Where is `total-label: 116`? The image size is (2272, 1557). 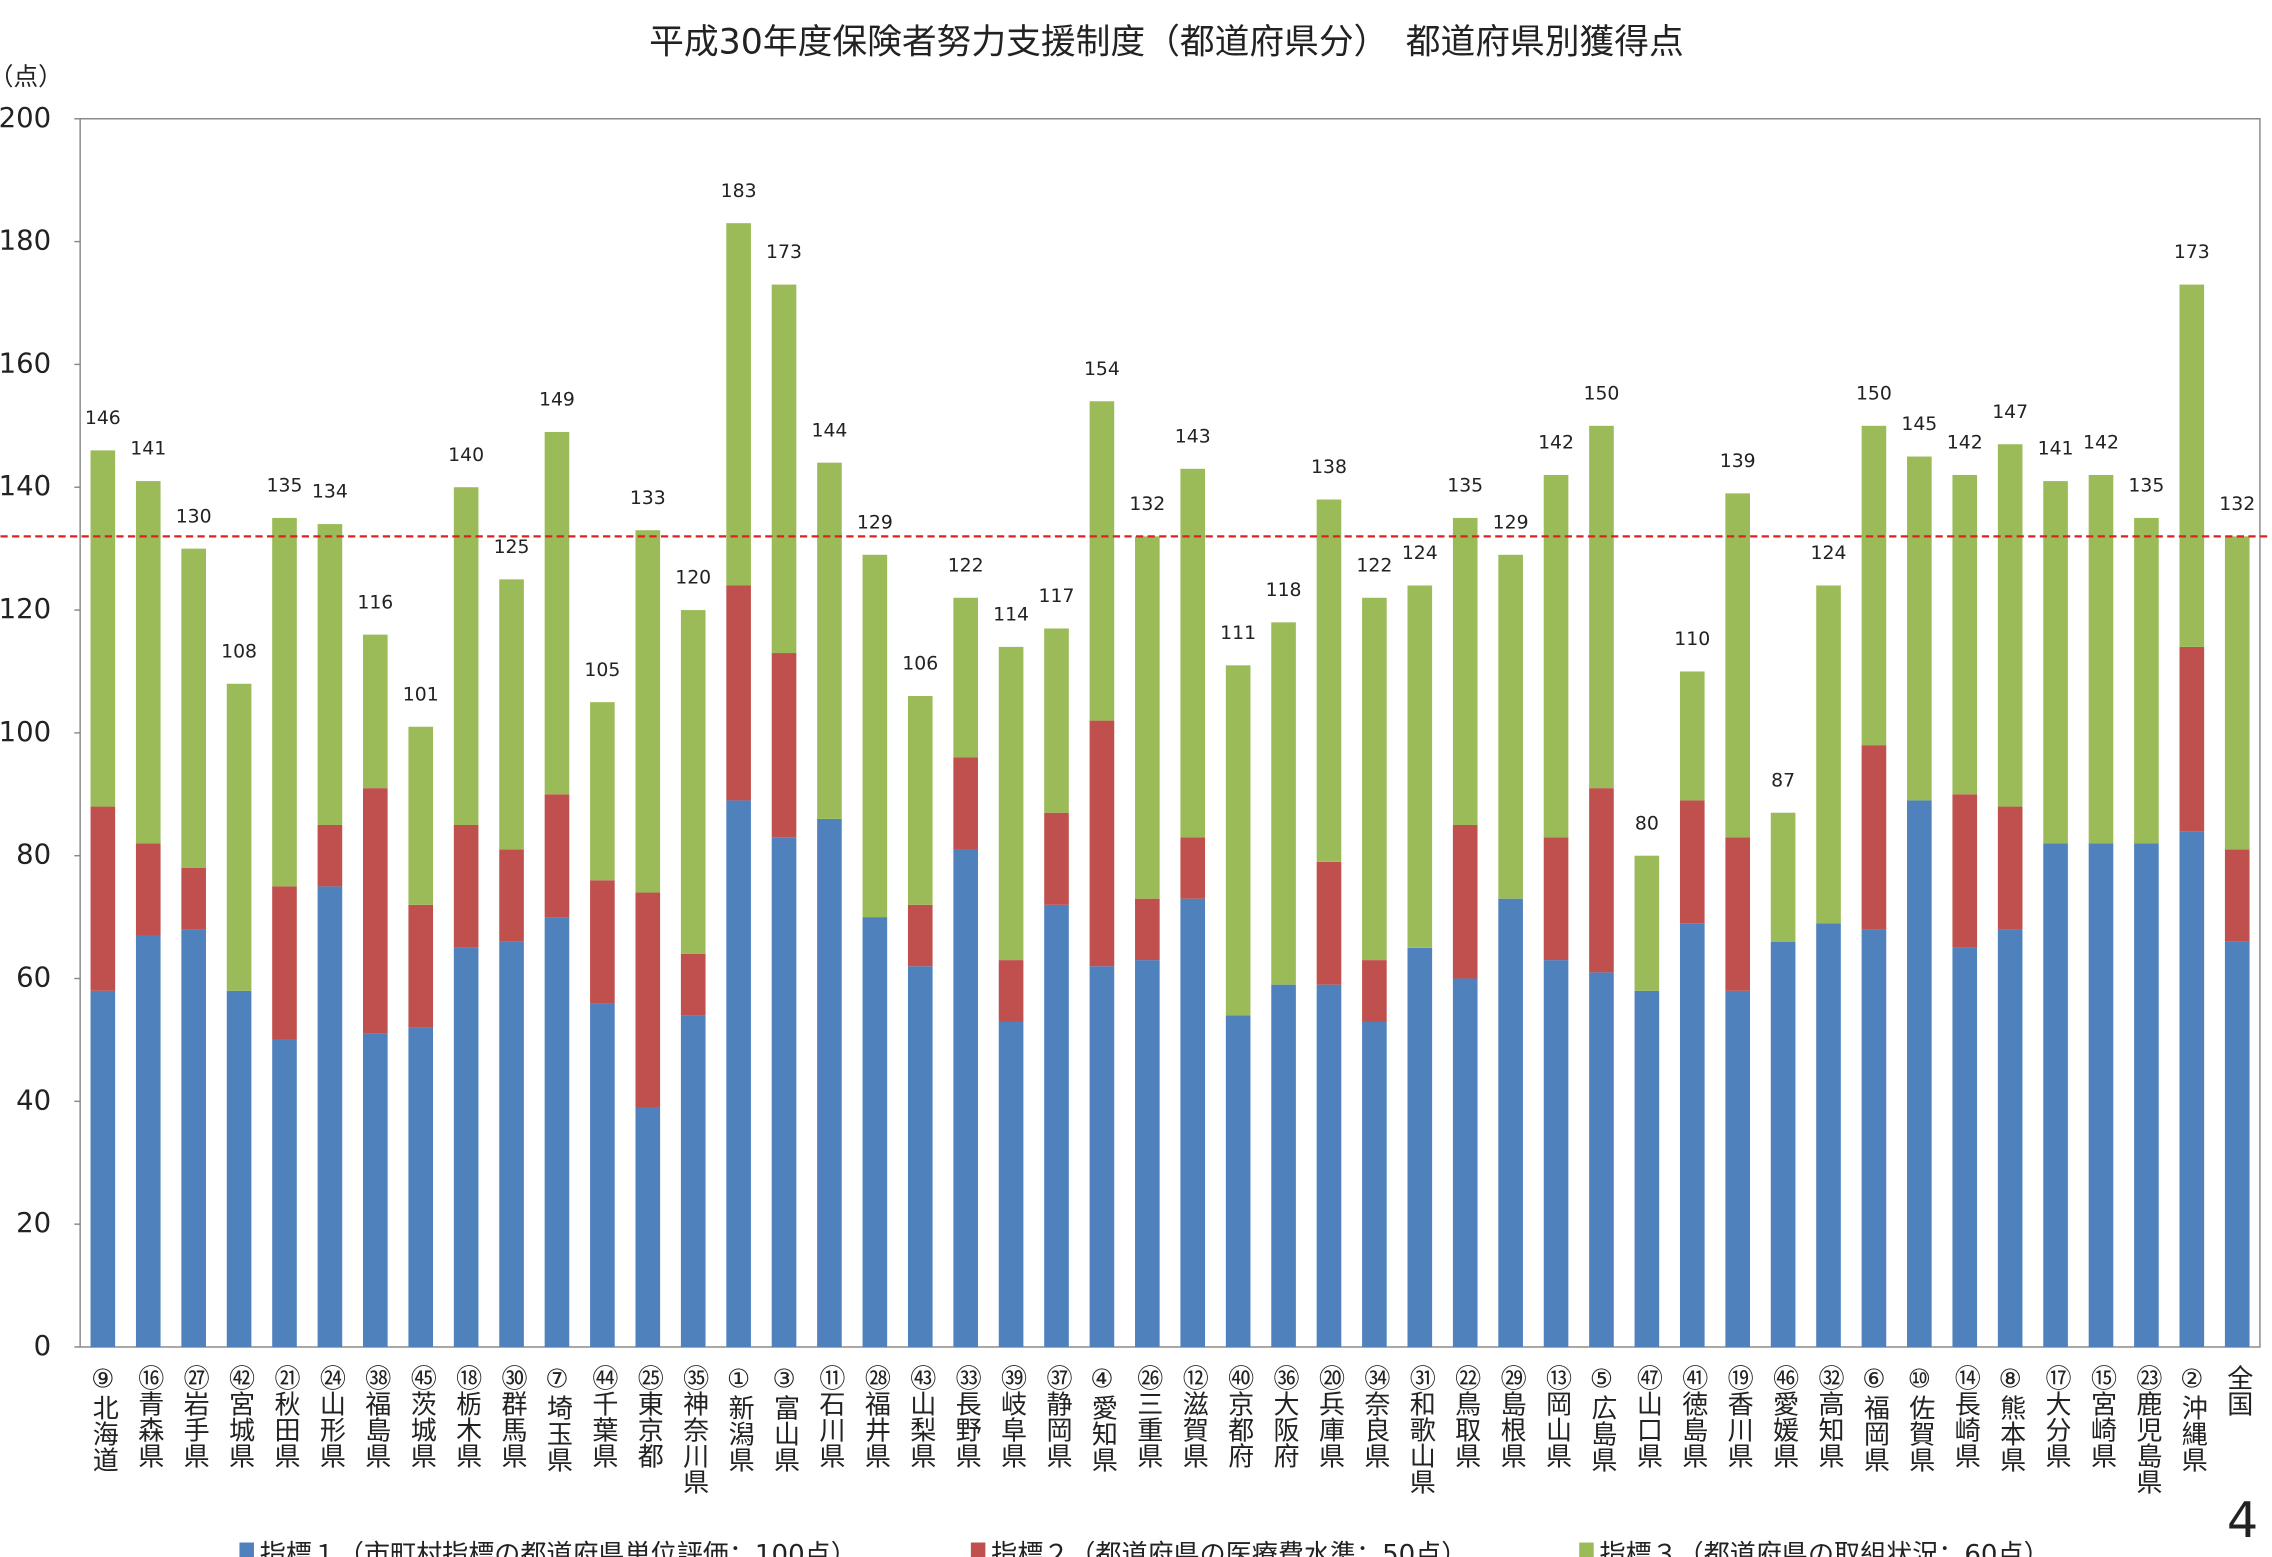 total-label: 116 is located at coordinates (375, 602).